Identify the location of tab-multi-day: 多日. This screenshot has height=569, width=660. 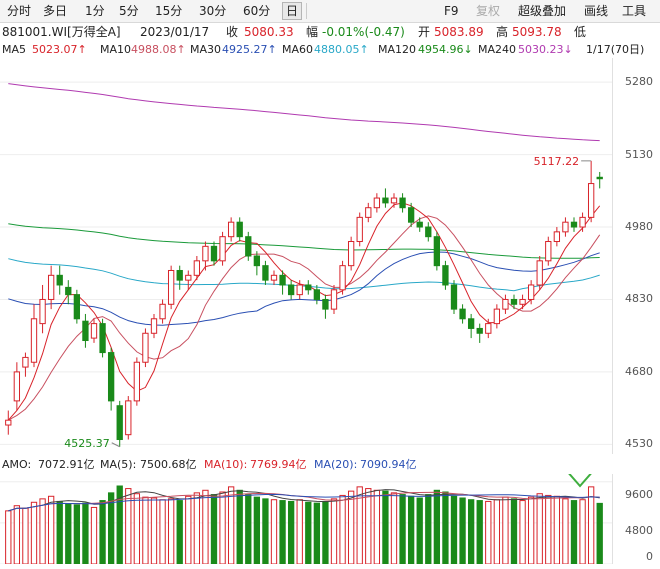
(55, 11).